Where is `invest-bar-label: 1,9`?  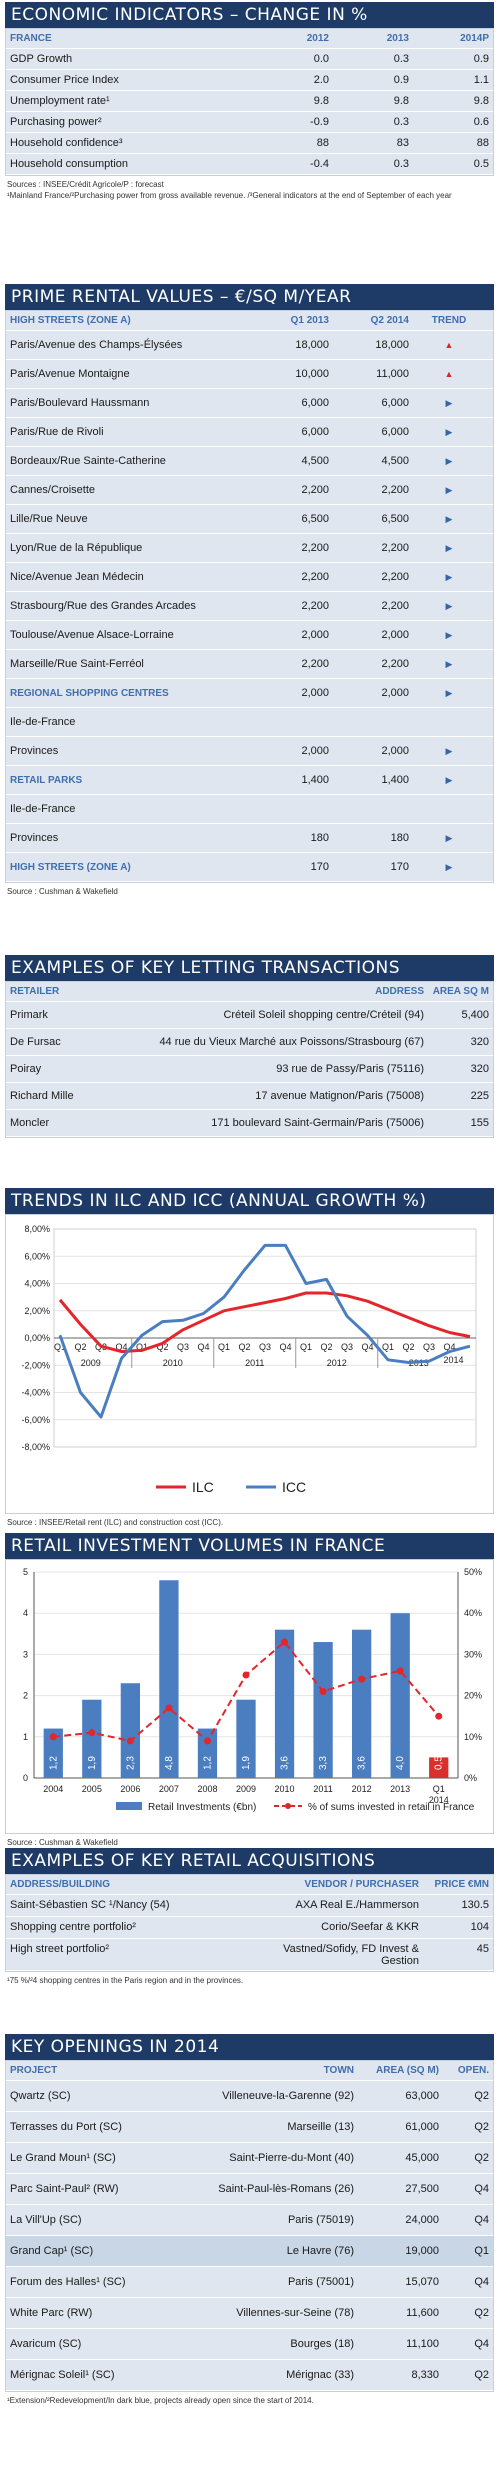
invest-bar-label: 1,9 is located at coordinates (92, 1763).